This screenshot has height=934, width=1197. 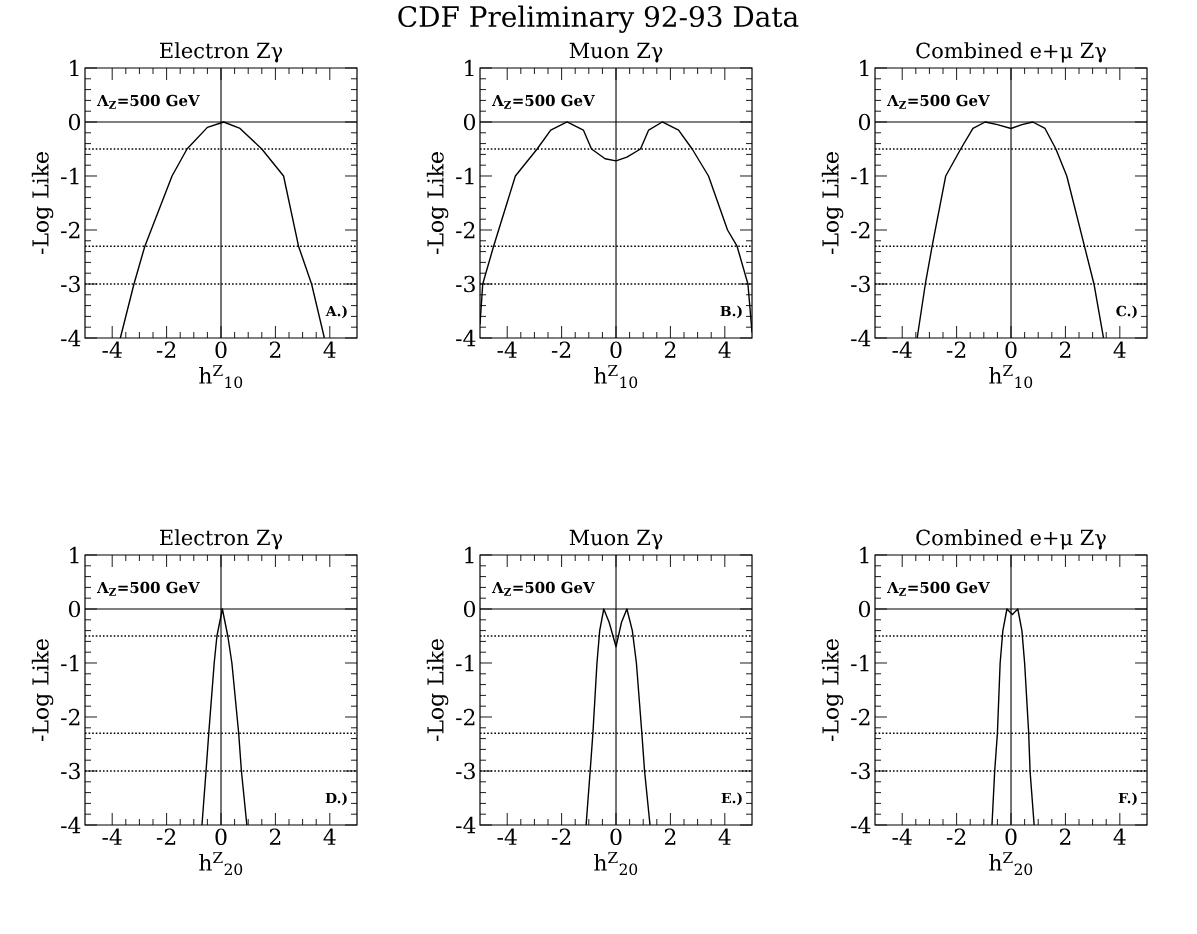 I want to click on annotation: E.), so click(x=731, y=799).